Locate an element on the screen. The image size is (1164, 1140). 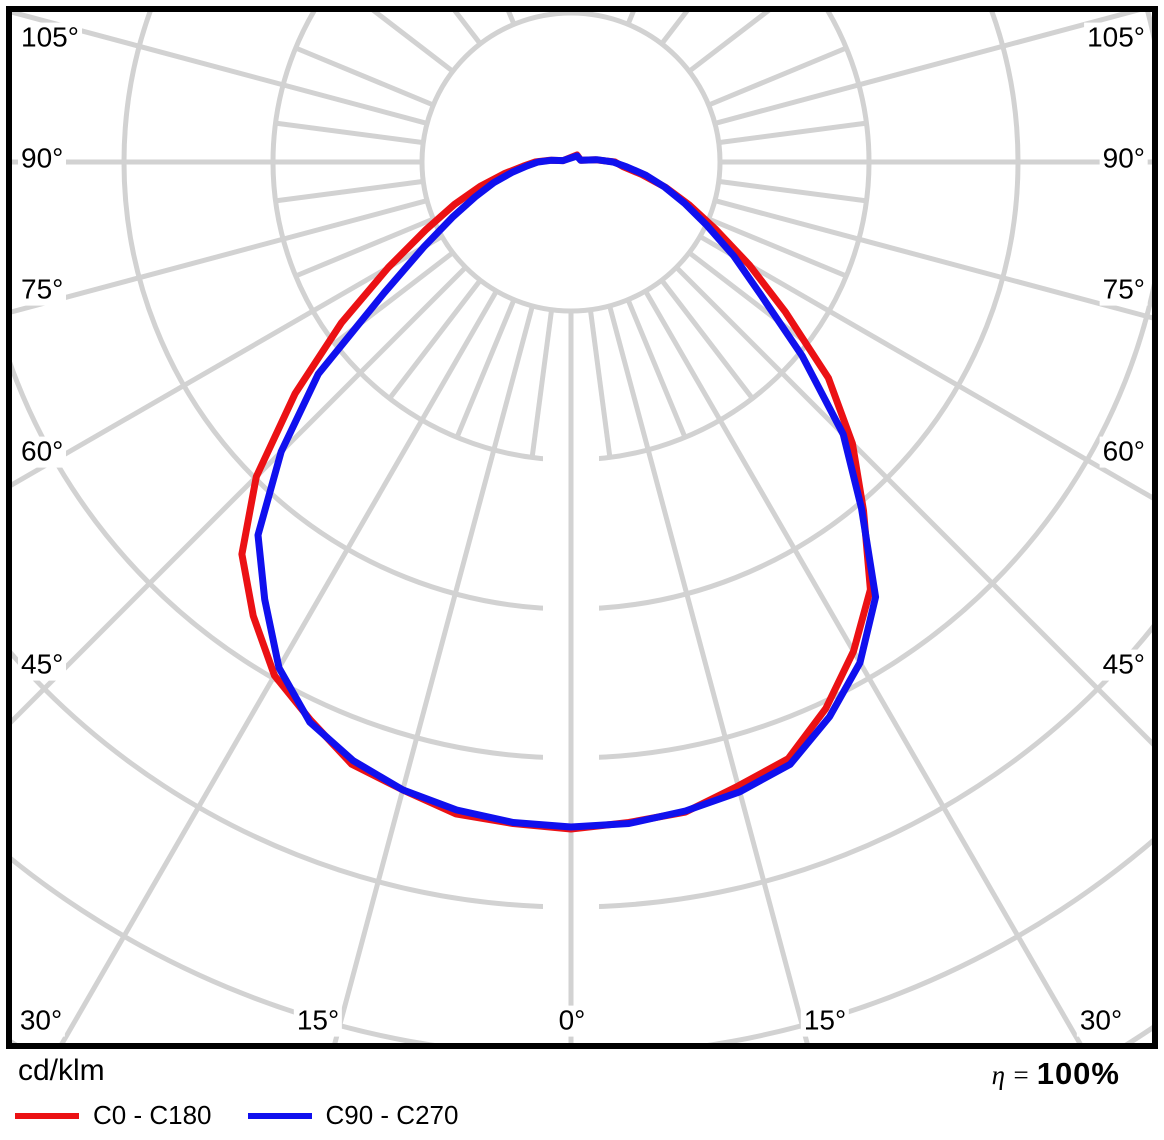
angle-label-bottom: 0° is located at coordinates (572, 1021).